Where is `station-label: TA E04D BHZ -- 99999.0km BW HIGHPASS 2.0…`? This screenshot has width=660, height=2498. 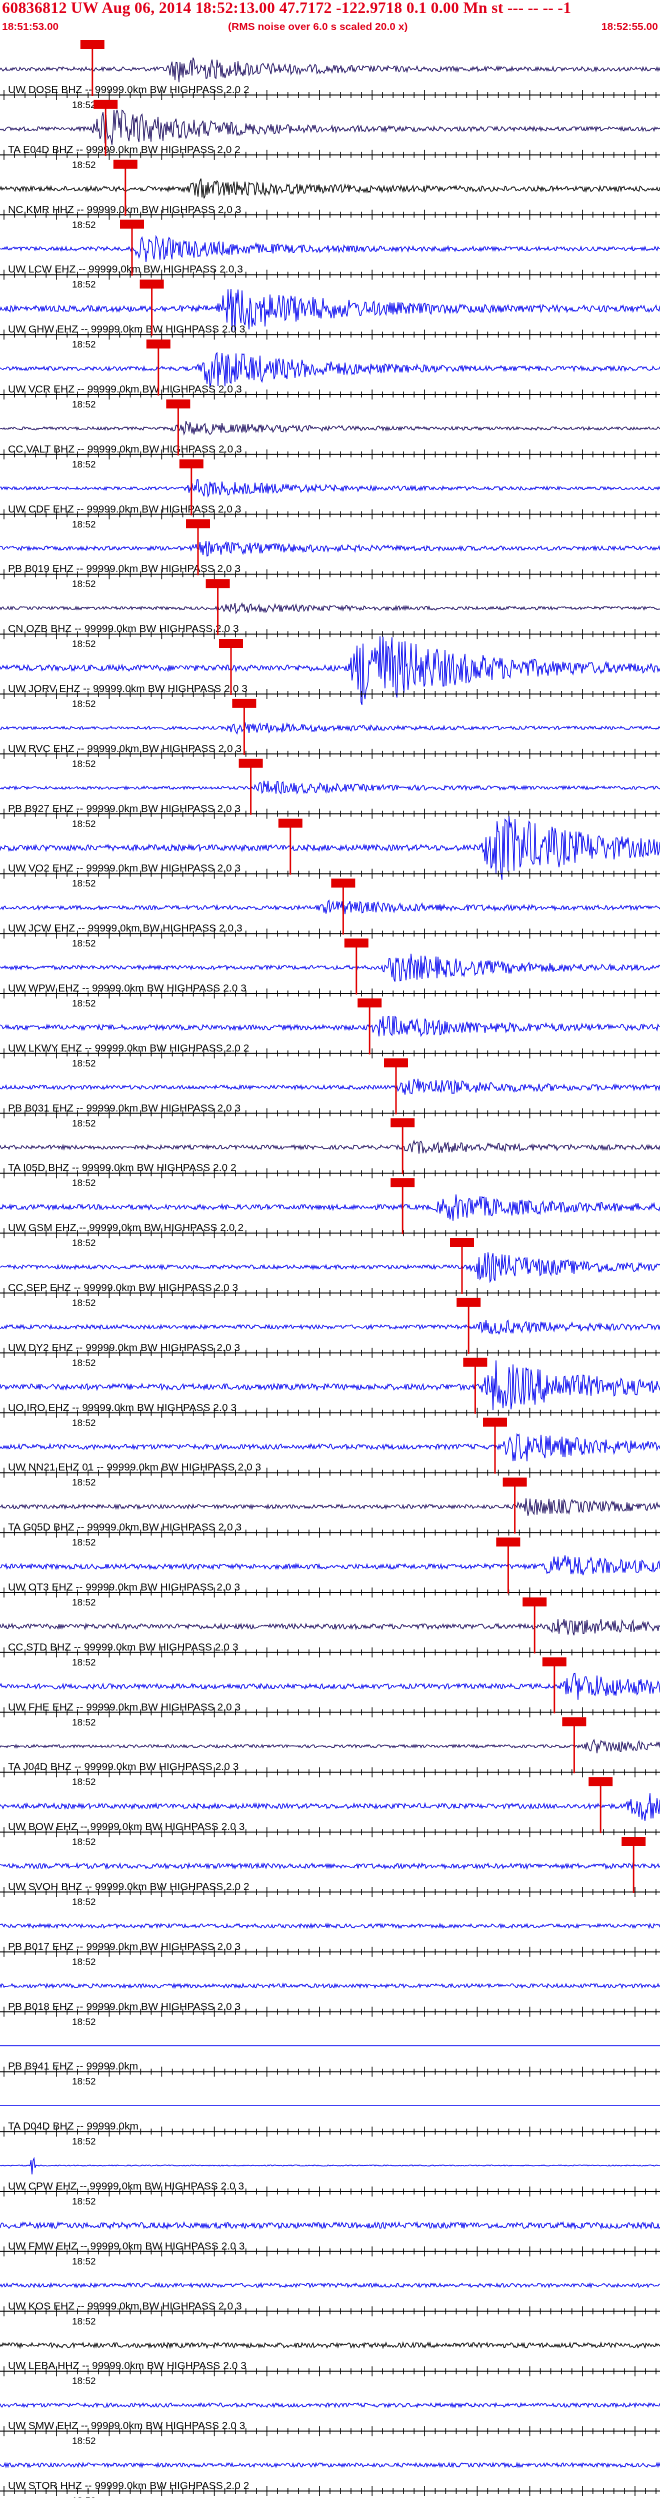
station-label: TA E04D BHZ -- 99999.0km BW HIGHPASS 2.0… is located at coordinates (124, 150).